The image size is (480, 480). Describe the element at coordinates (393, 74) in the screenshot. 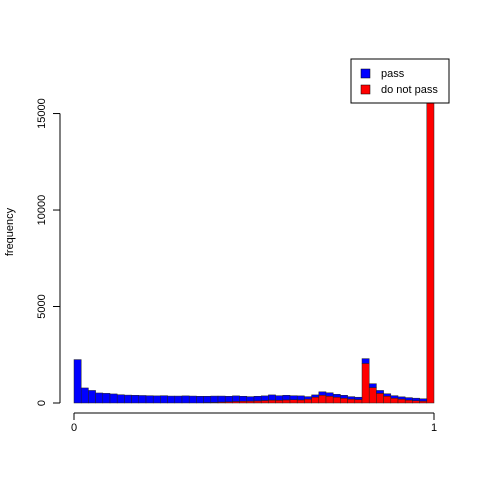

I see `legend-label: pass` at that location.